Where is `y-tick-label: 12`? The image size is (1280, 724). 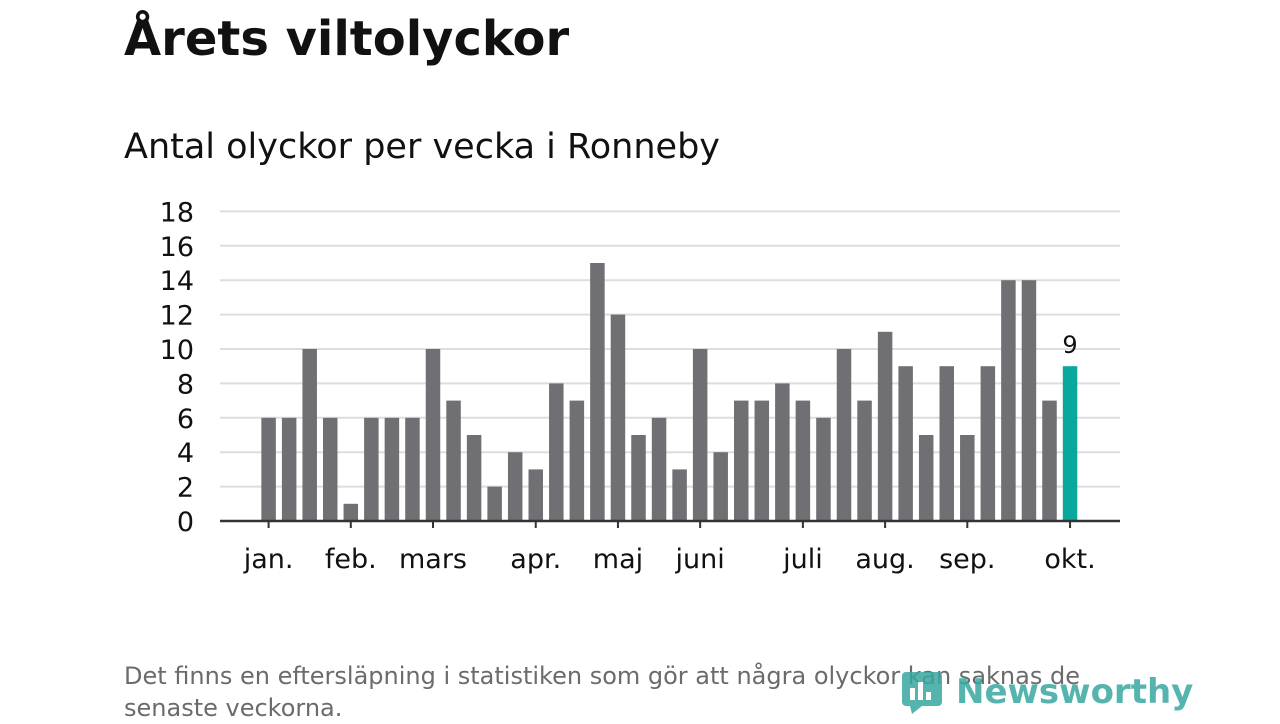 y-tick-label: 12 is located at coordinates (177, 316).